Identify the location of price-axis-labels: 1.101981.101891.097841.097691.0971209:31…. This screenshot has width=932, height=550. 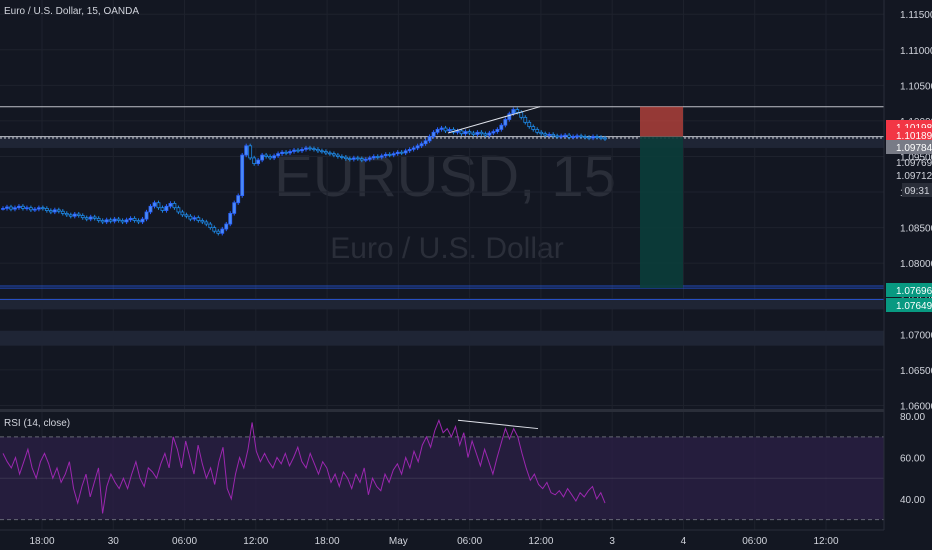
(909, 216).